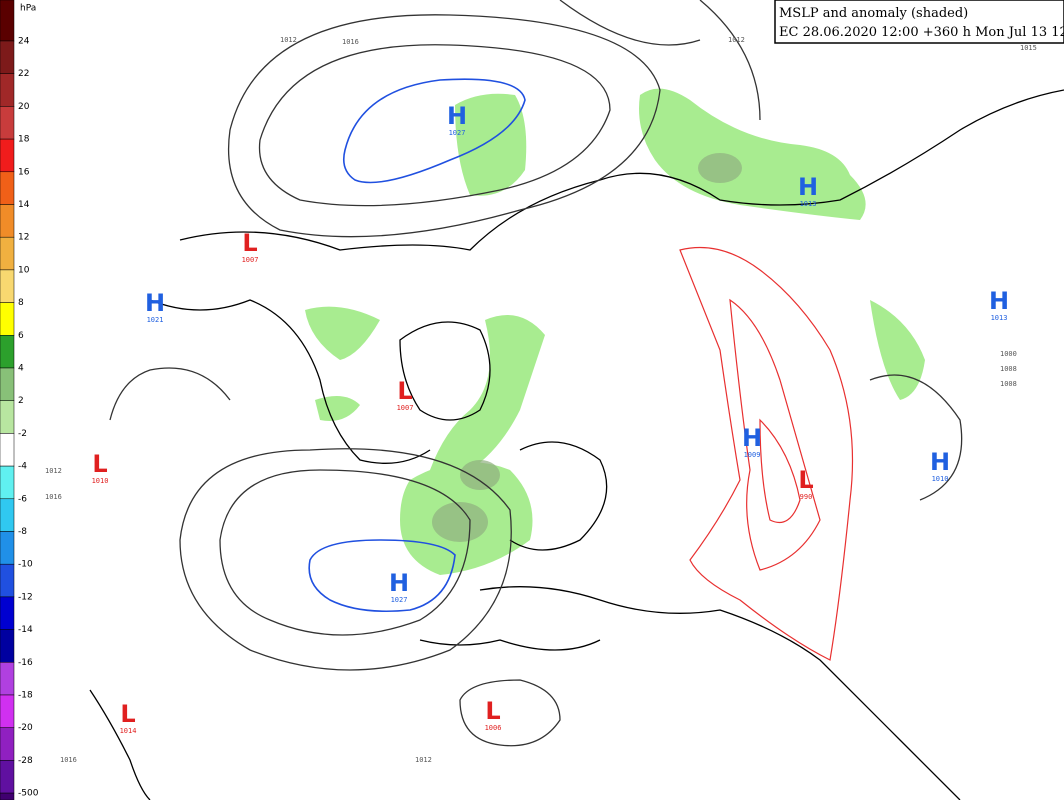  I want to click on colorbar-unit: hPa, so click(28, 9).